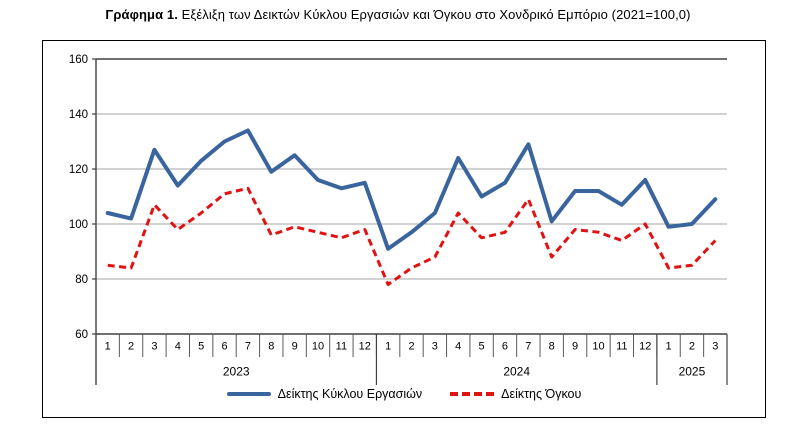 The width and height of the screenshot is (796, 435). Describe the element at coordinates (516, 372) in the screenshot. I see `year-label: 2024` at that location.